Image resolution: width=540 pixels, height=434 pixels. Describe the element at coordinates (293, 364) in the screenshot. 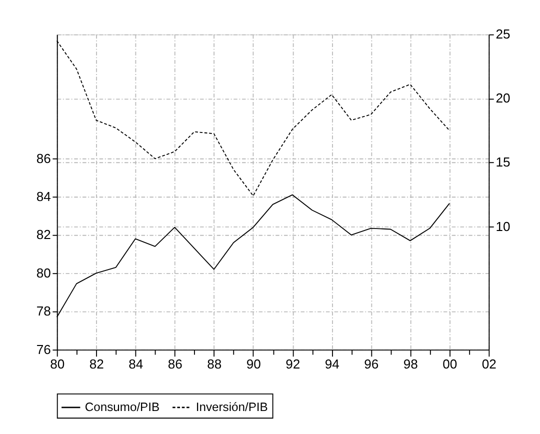

I see `x-tick-label: 92` at that location.